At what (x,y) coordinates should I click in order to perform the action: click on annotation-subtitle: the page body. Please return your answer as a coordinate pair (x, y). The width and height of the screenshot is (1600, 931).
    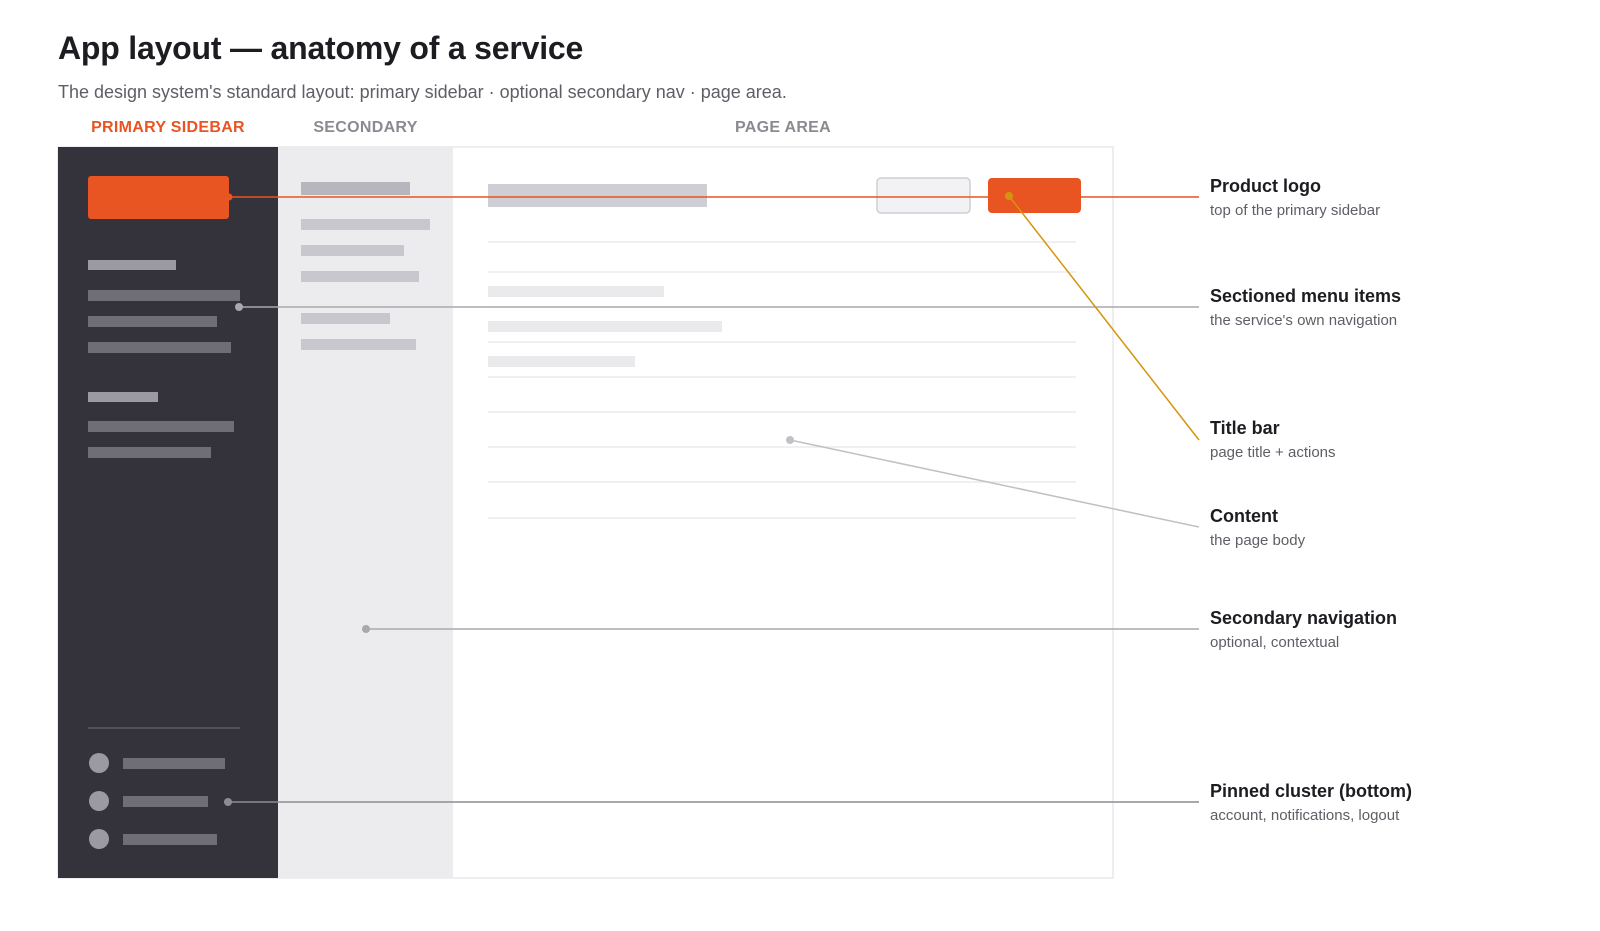
    Looking at the image, I should click on (1258, 540).